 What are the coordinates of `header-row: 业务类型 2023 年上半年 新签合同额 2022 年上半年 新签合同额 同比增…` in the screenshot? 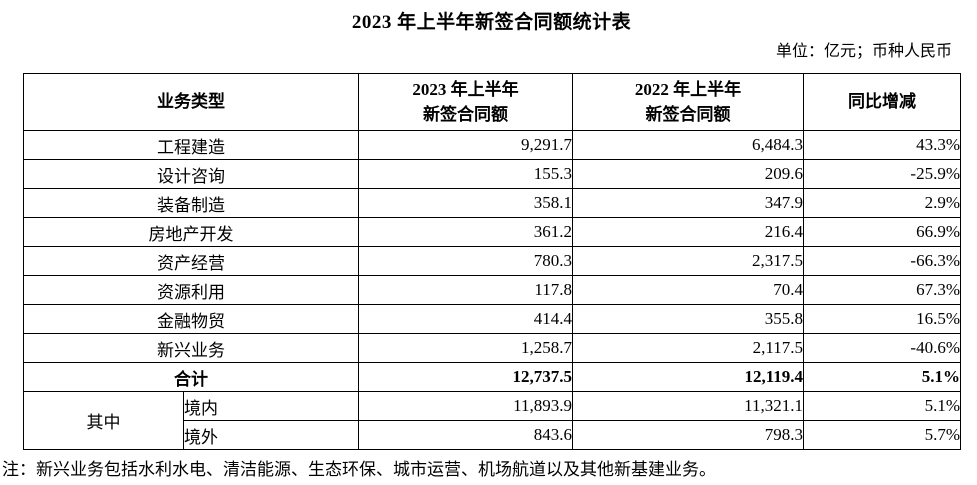 It's located at (492, 102).